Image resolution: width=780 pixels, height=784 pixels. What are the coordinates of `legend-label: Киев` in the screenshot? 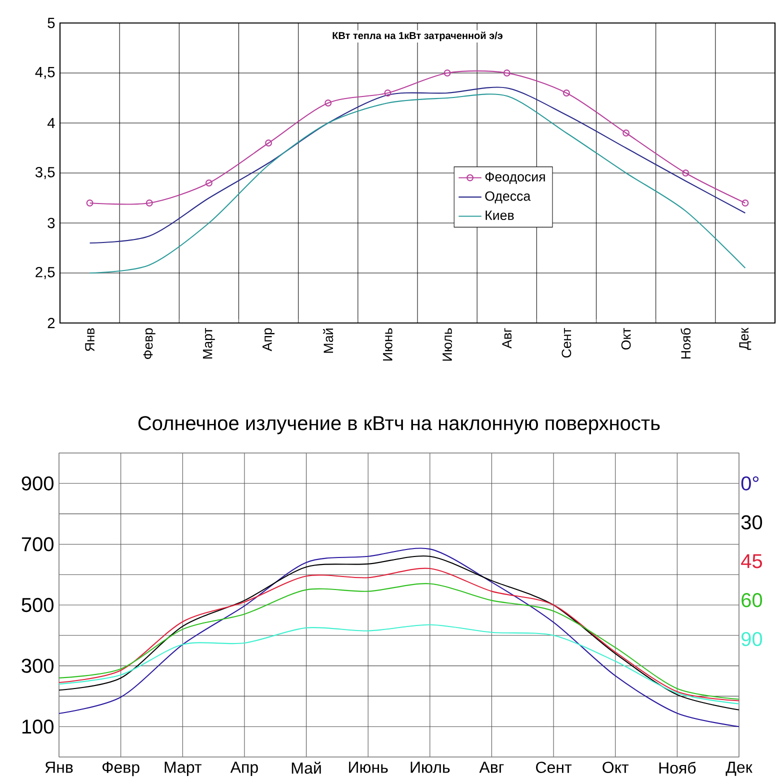 It's located at (500, 215).